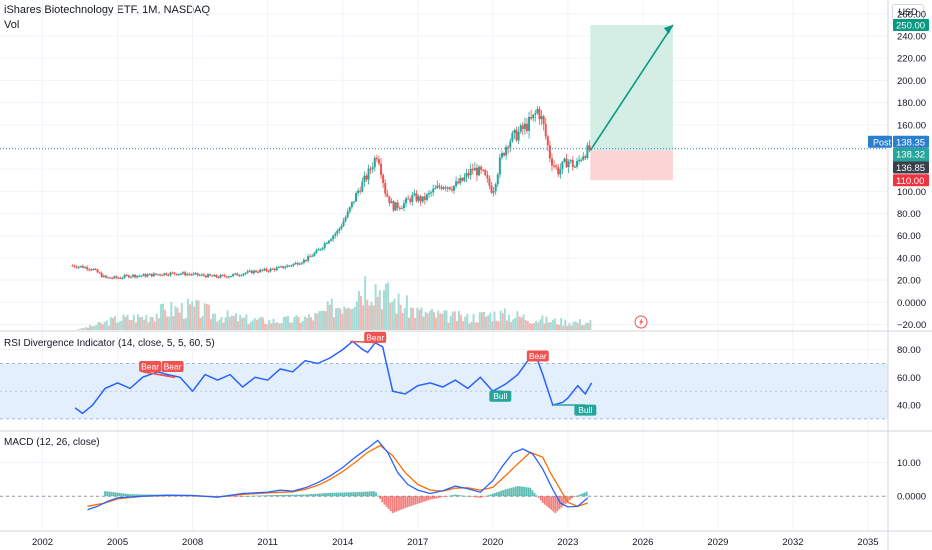 Image resolution: width=932 pixels, height=550 pixels. I want to click on price-axis-label: 20.00, so click(909, 281).